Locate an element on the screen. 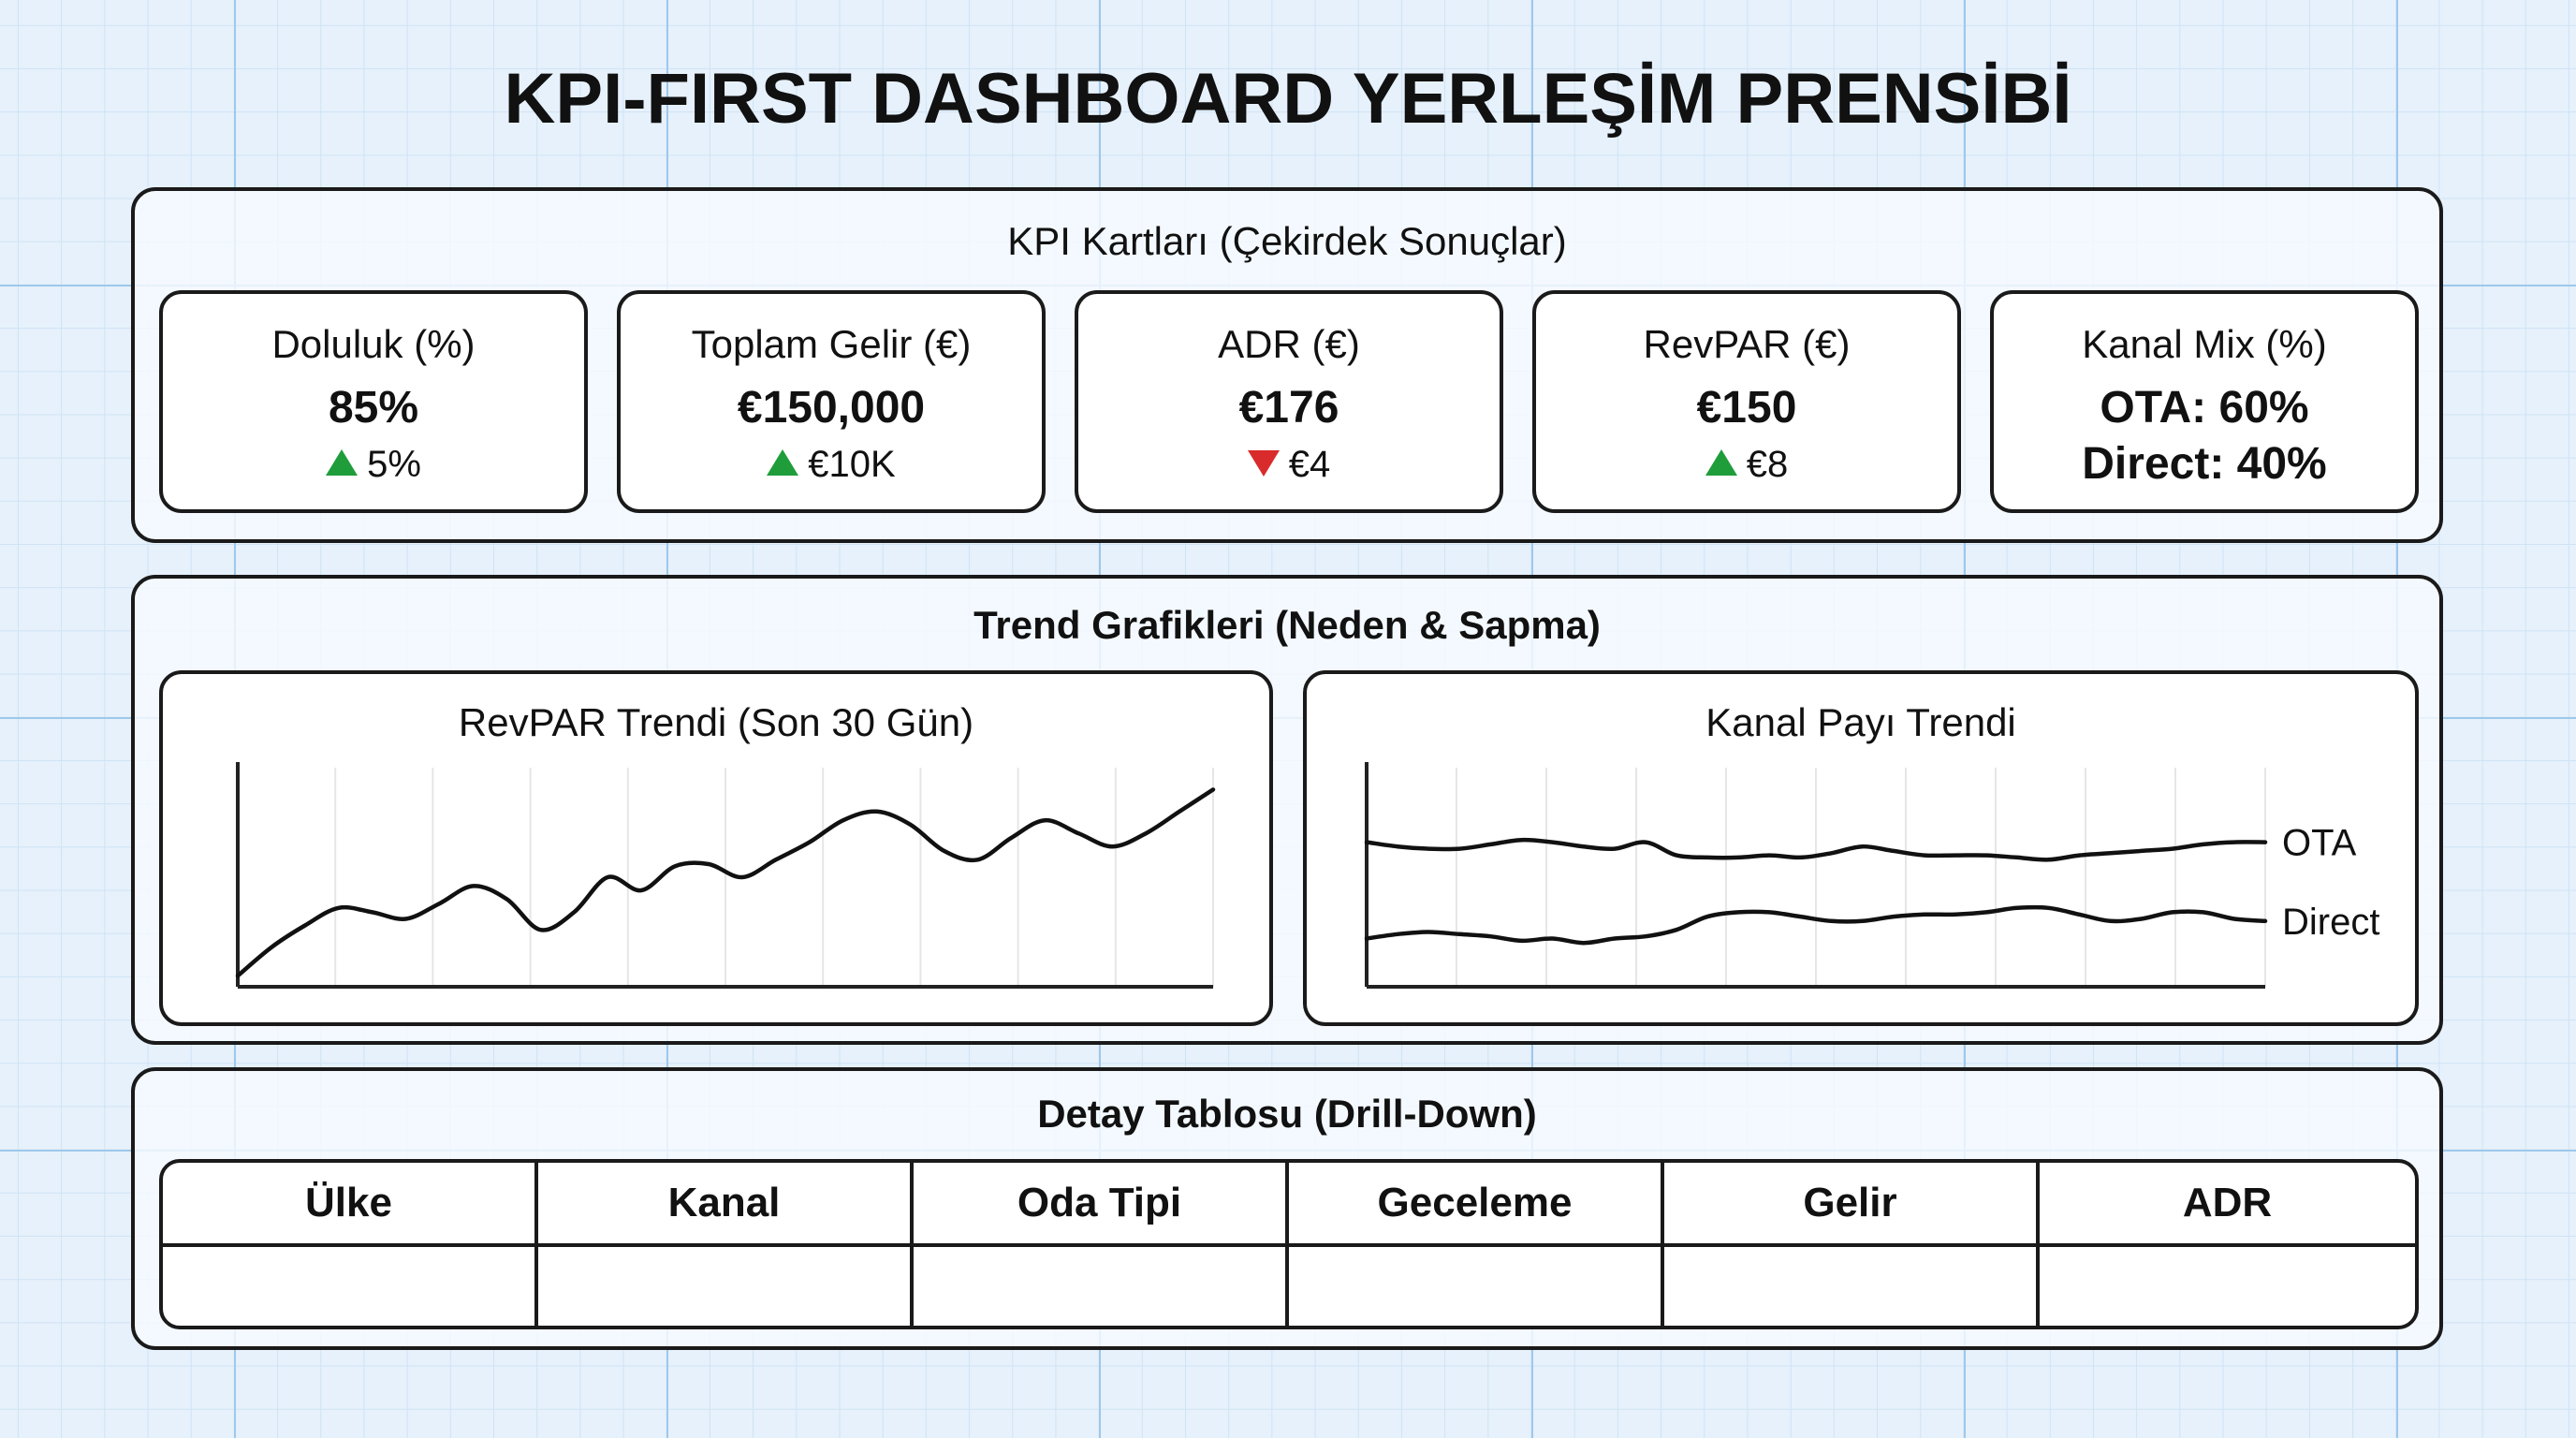 The image size is (2576, 1438). kpi-section-title: KPI Kartları (Çekirdek Sonuçlar) is located at coordinates (1287, 241).